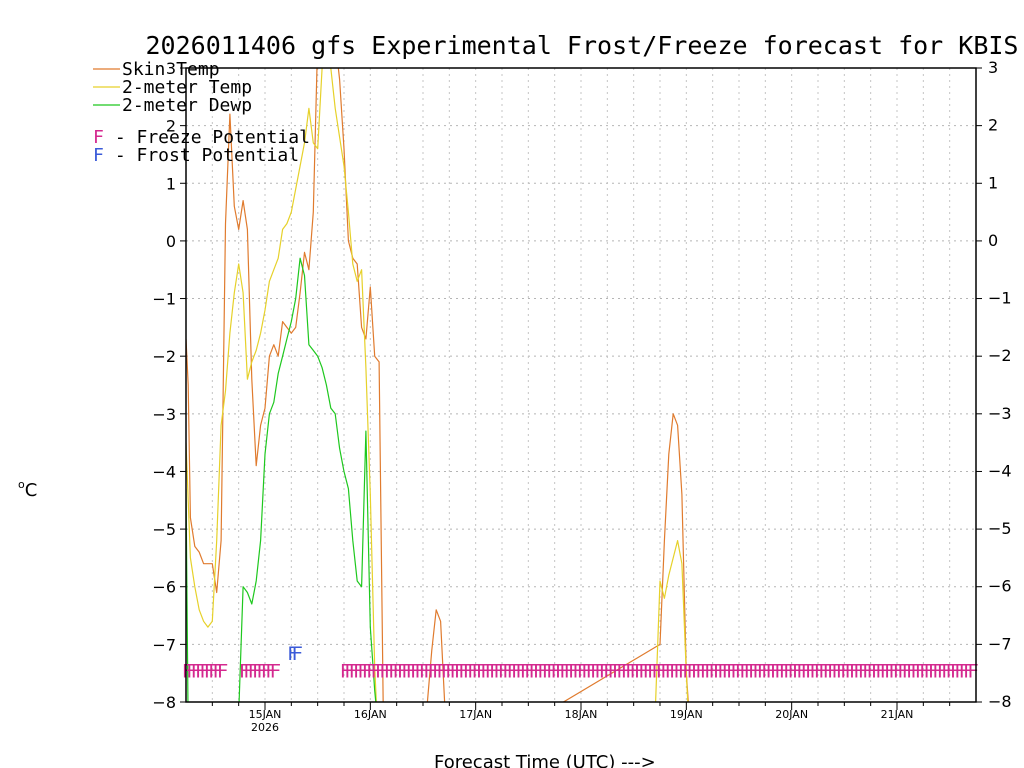  What do you see at coordinates (169, 385) in the screenshot?
I see `y-axis-left: −8 −7 −6 −5 −4 −3 −2 −1 0 1 2 3` at bounding box center [169, 385].